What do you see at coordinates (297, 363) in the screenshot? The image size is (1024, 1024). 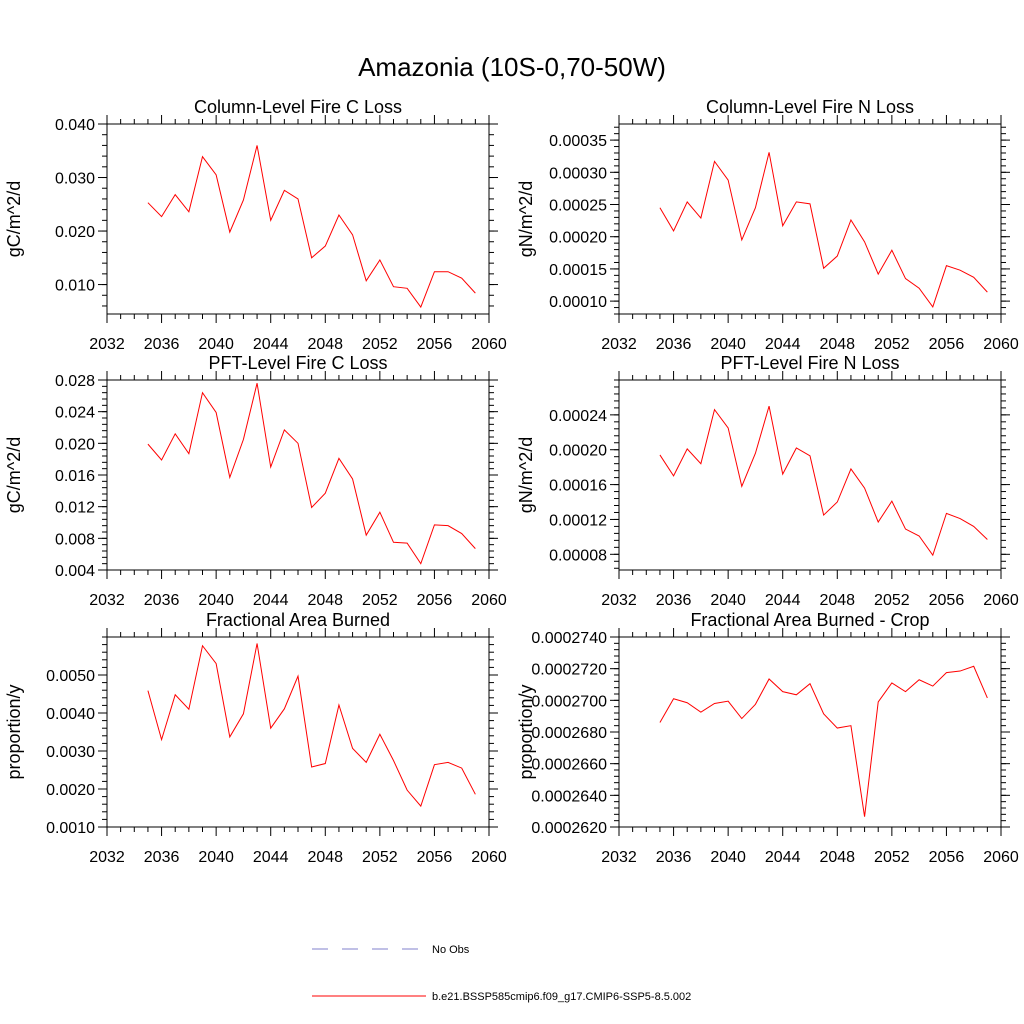 I see `panel-title: PFT-Level Fire C Loss` at bounding box center [297, 363].